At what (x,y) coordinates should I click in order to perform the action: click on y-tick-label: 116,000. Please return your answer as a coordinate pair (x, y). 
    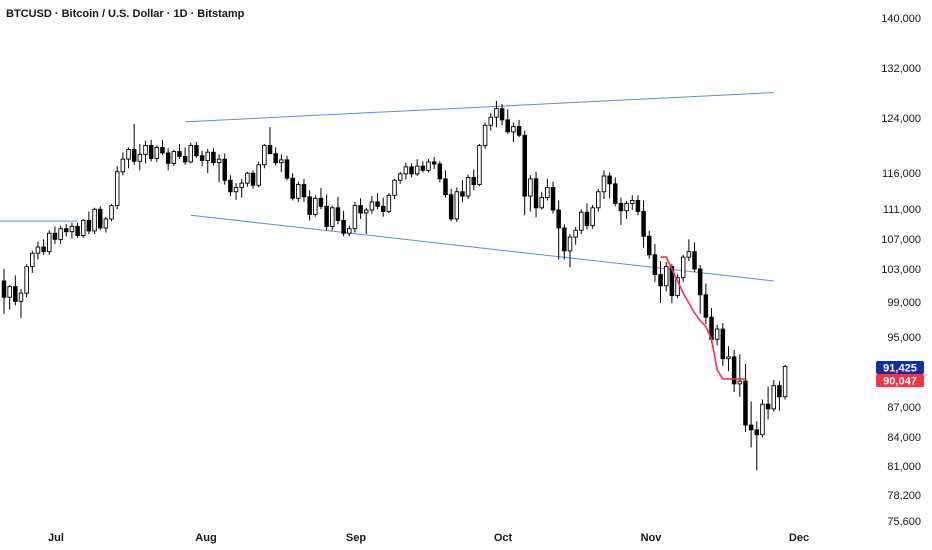
    Looking at the image, I should click on (901, 174).